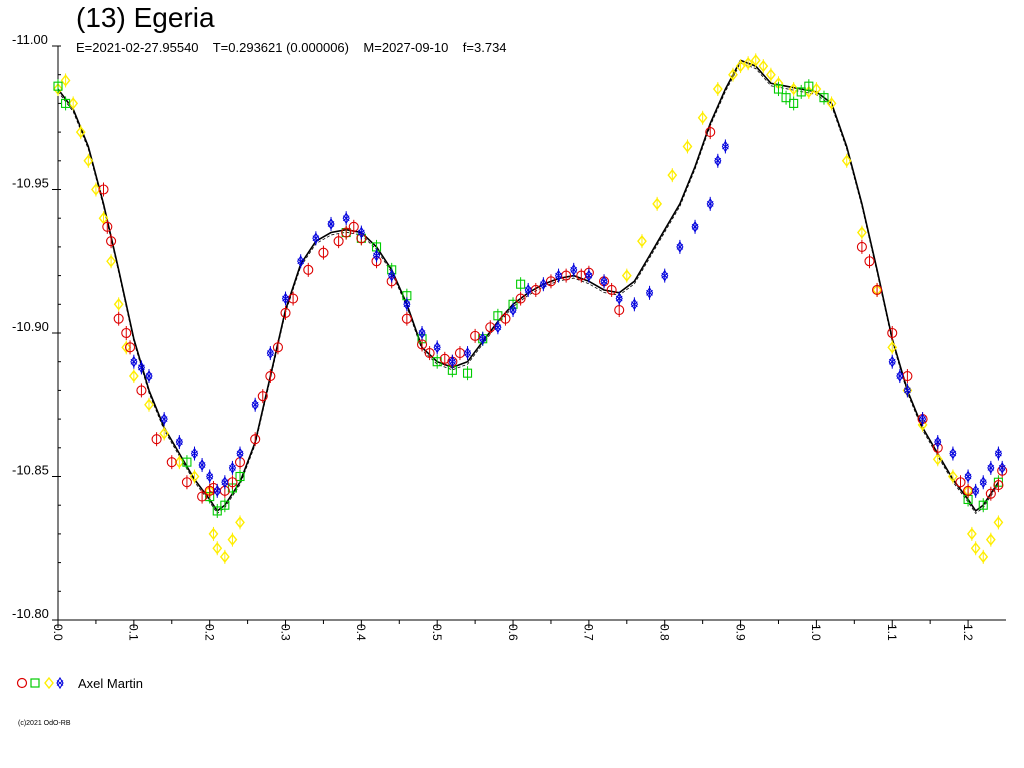  What do you see at coordinates (210, 632) in the screenshot?
I see `x-tick-label: 0.2` at bounding box center [210, 632].